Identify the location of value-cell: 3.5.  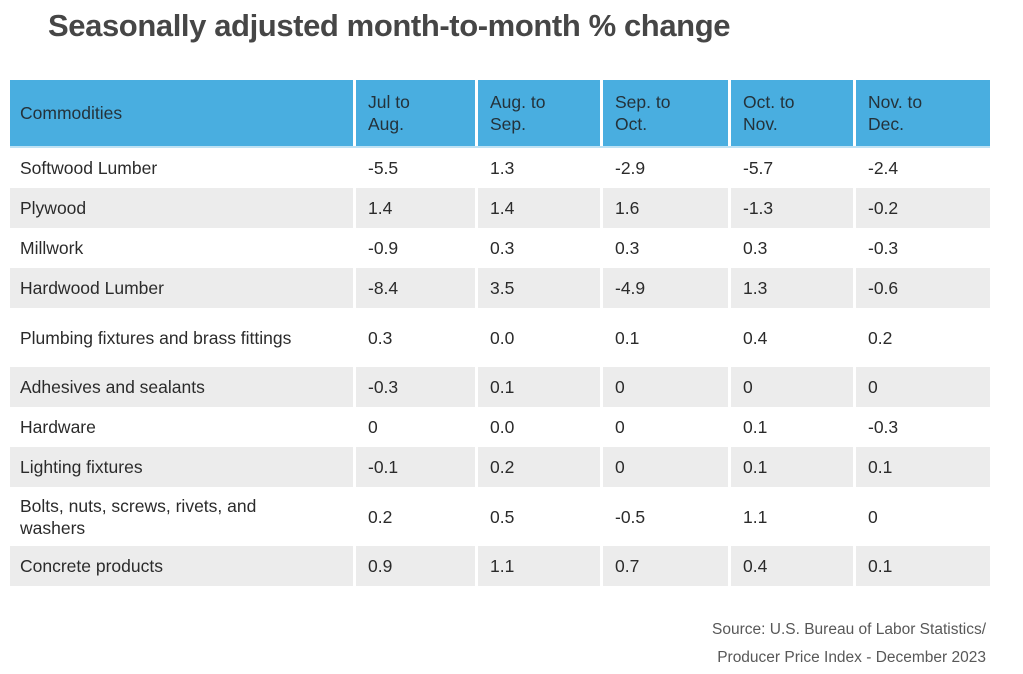
(537, 288).